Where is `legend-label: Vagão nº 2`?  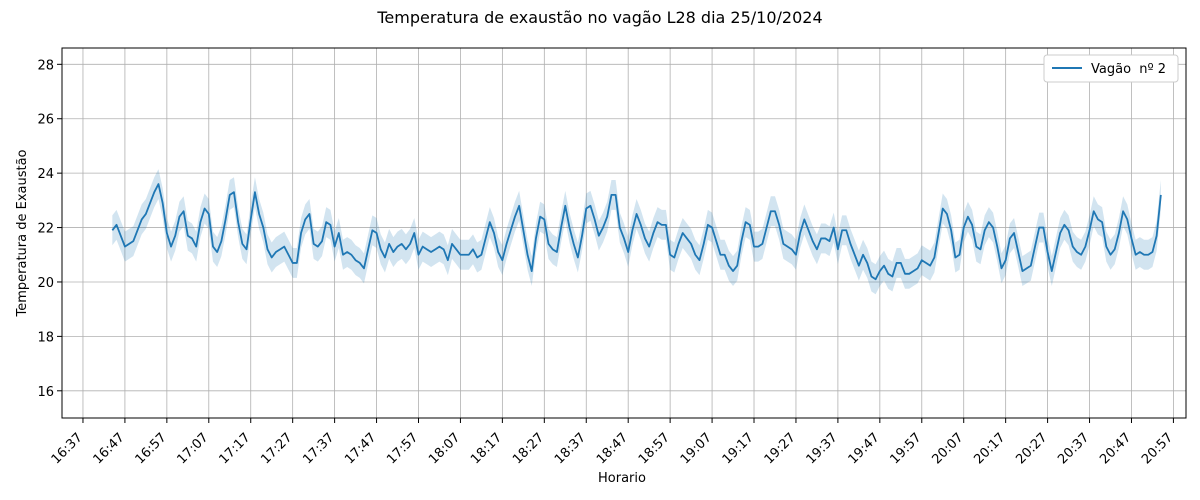
legend-label: Vagão nº 2 is located at coordinates (1128, 69).